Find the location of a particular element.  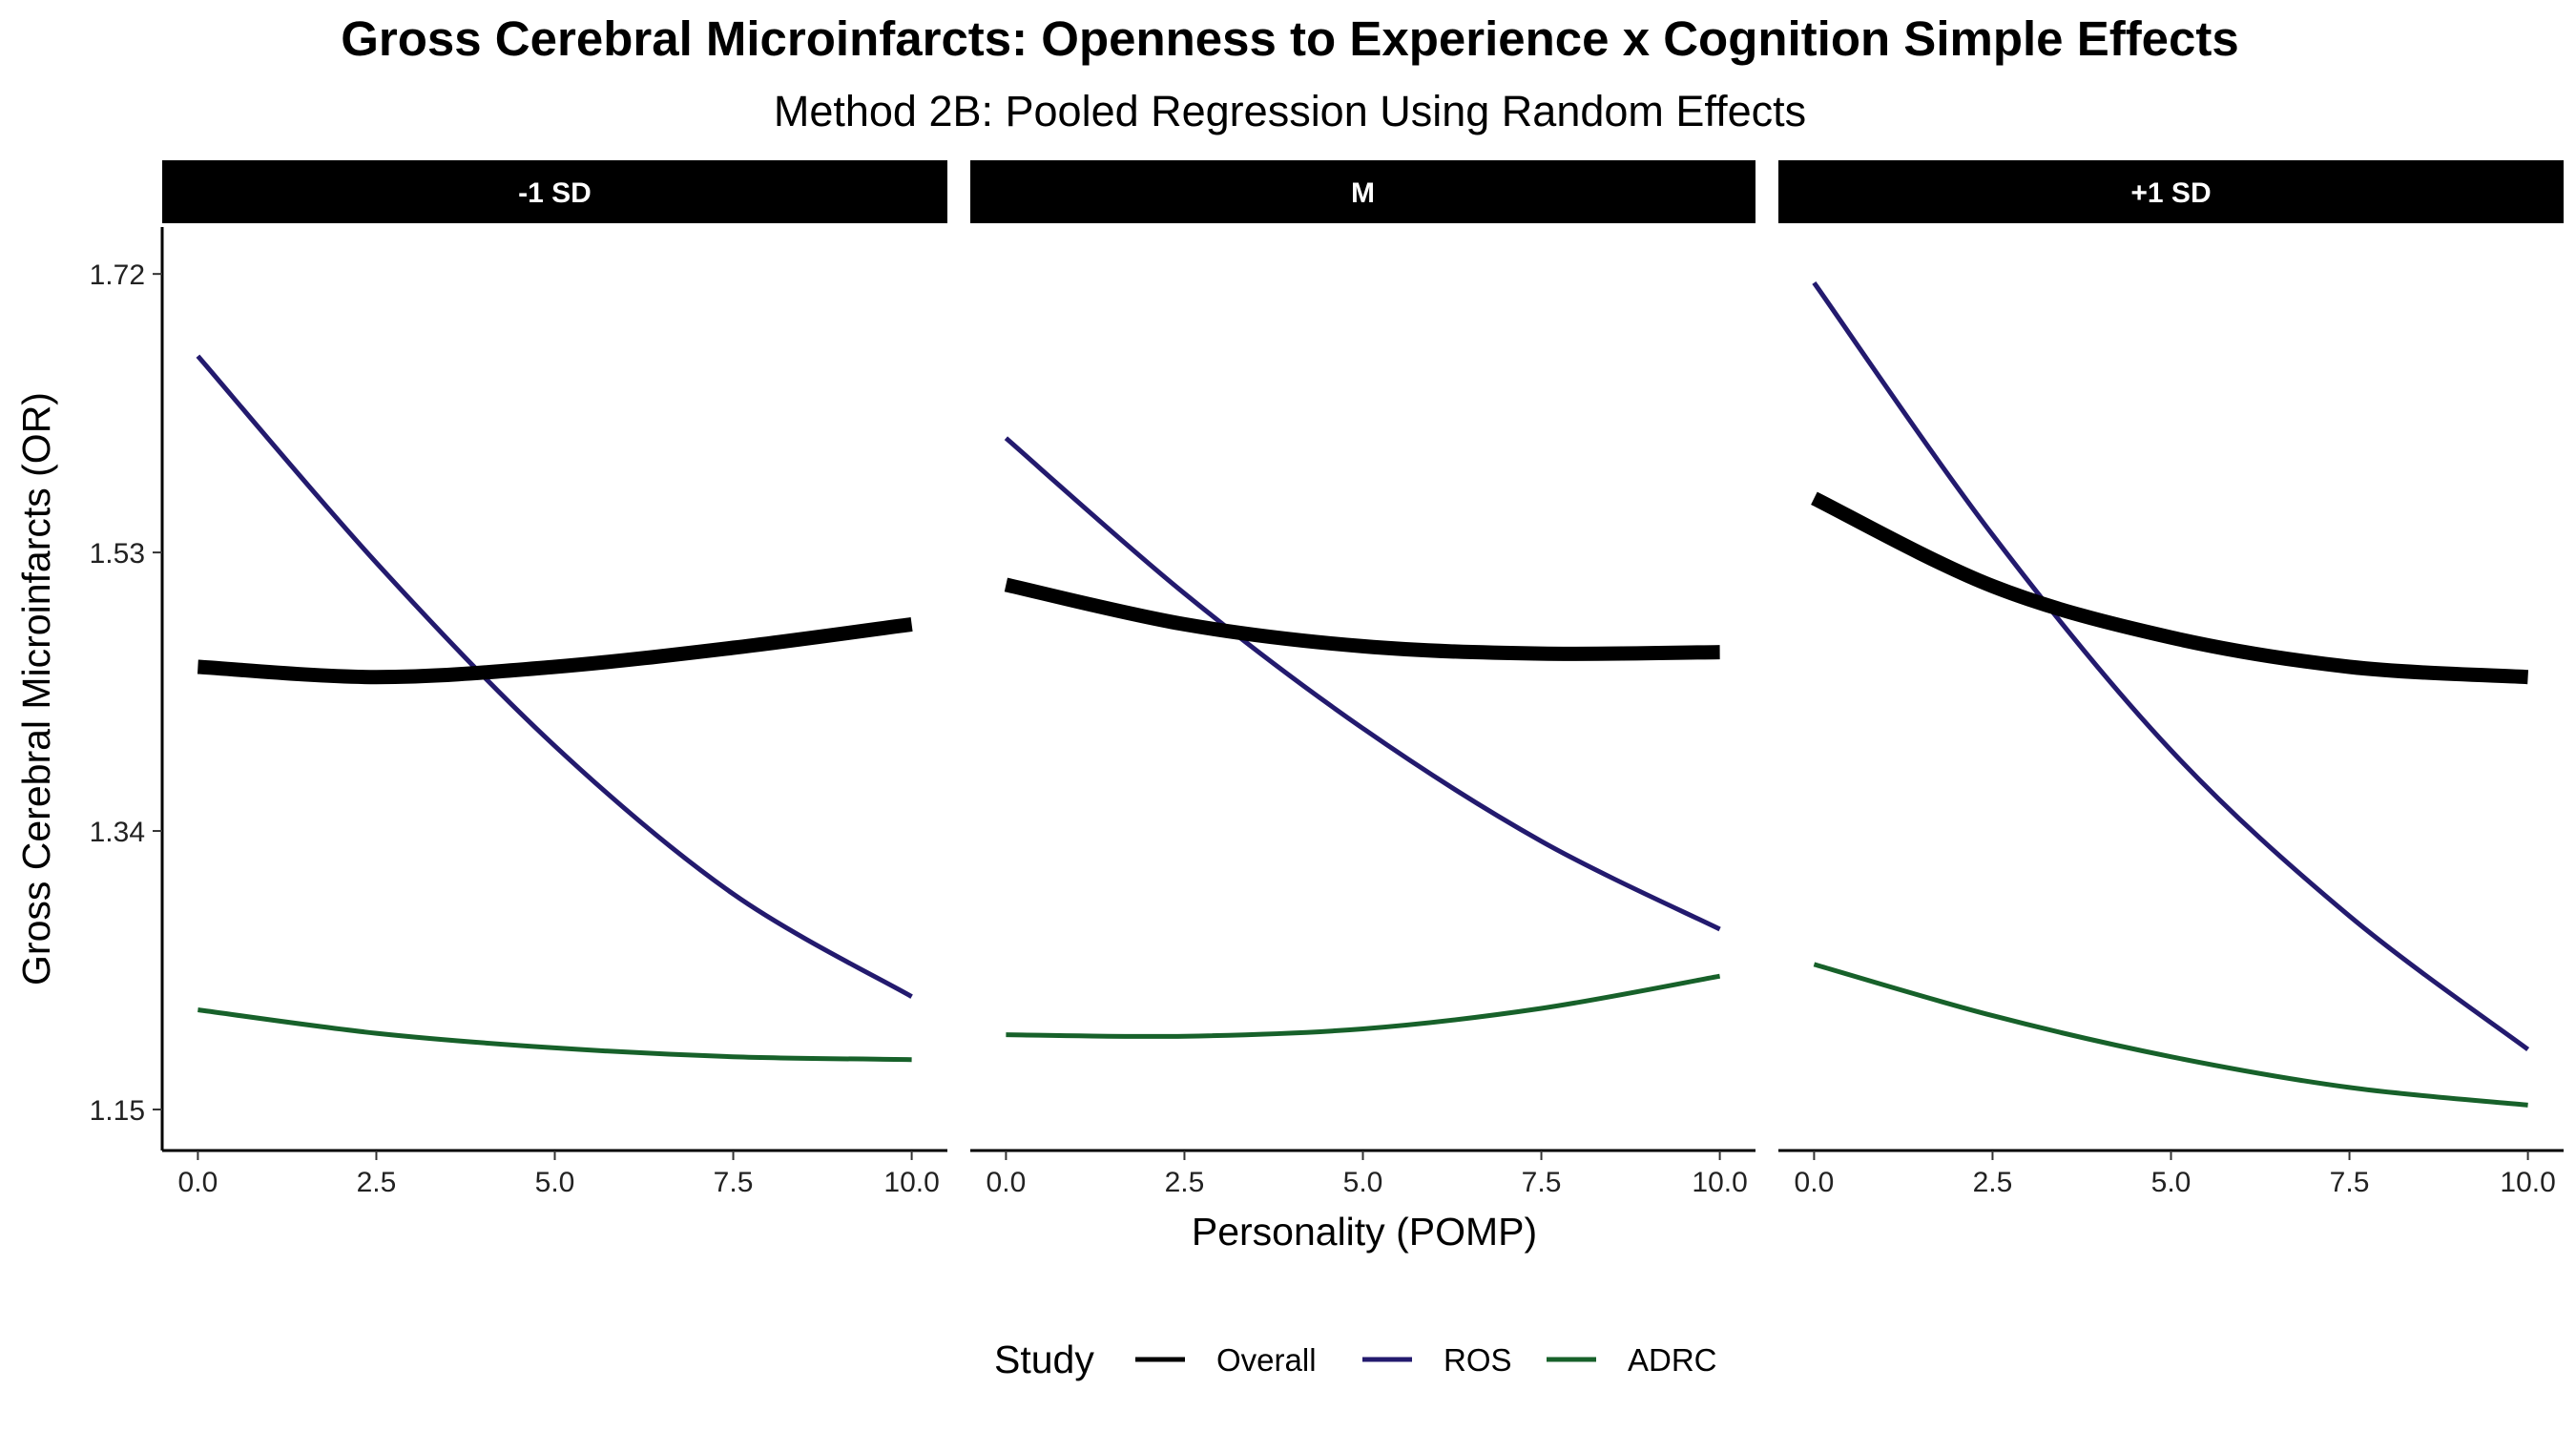

y-axis: 1.15 1.34 1.53 1.72 is located at coordinates (127, 689).